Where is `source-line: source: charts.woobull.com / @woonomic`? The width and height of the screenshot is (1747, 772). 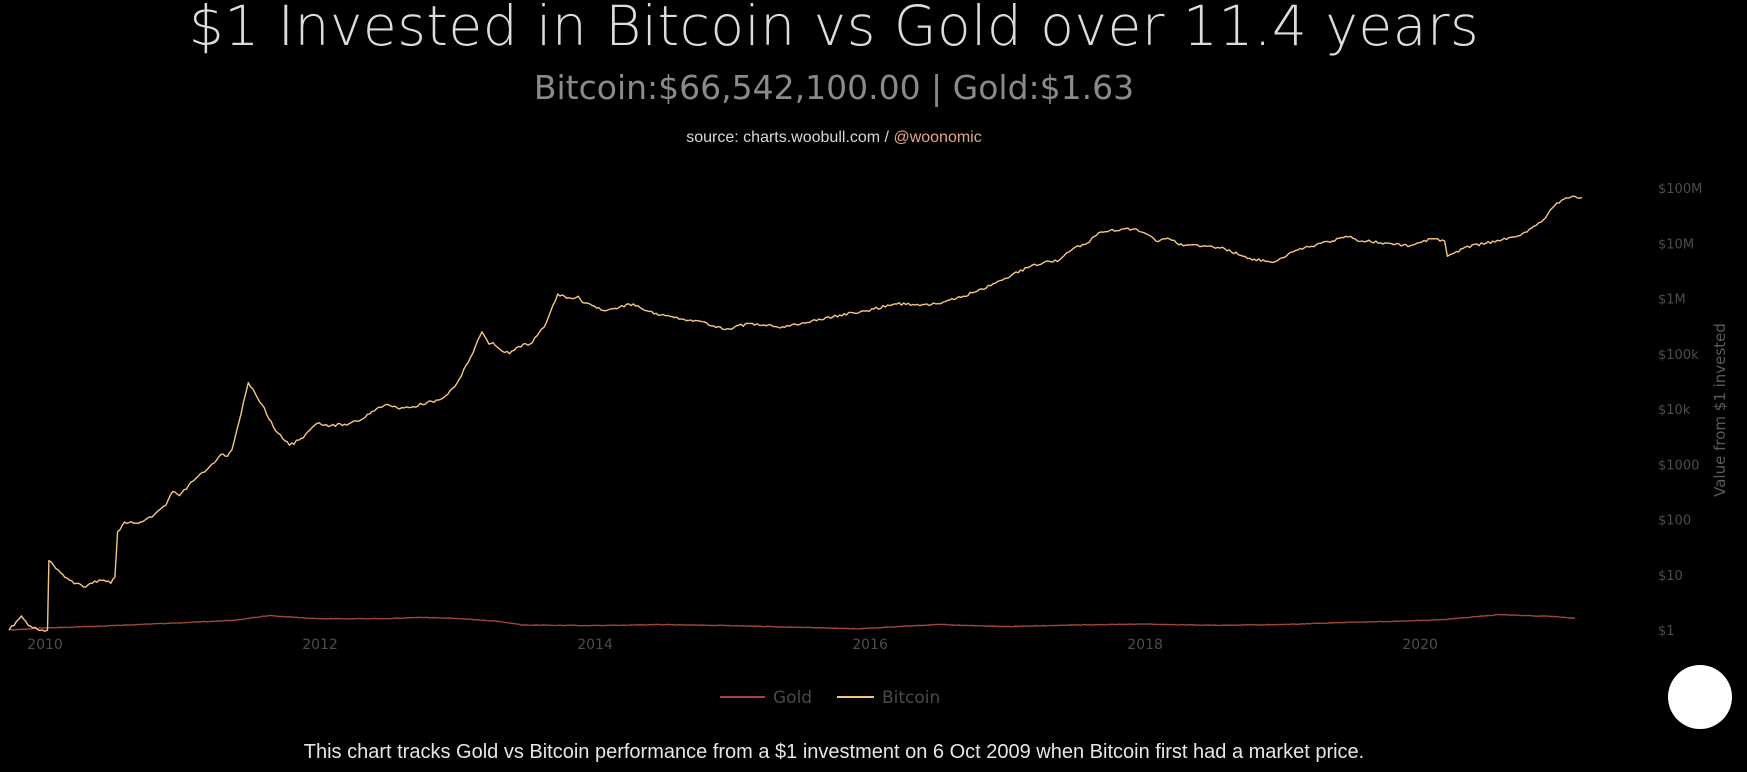 source-line: source: charts.woobull.com / @woonomic is located at coordinates (834, 138).